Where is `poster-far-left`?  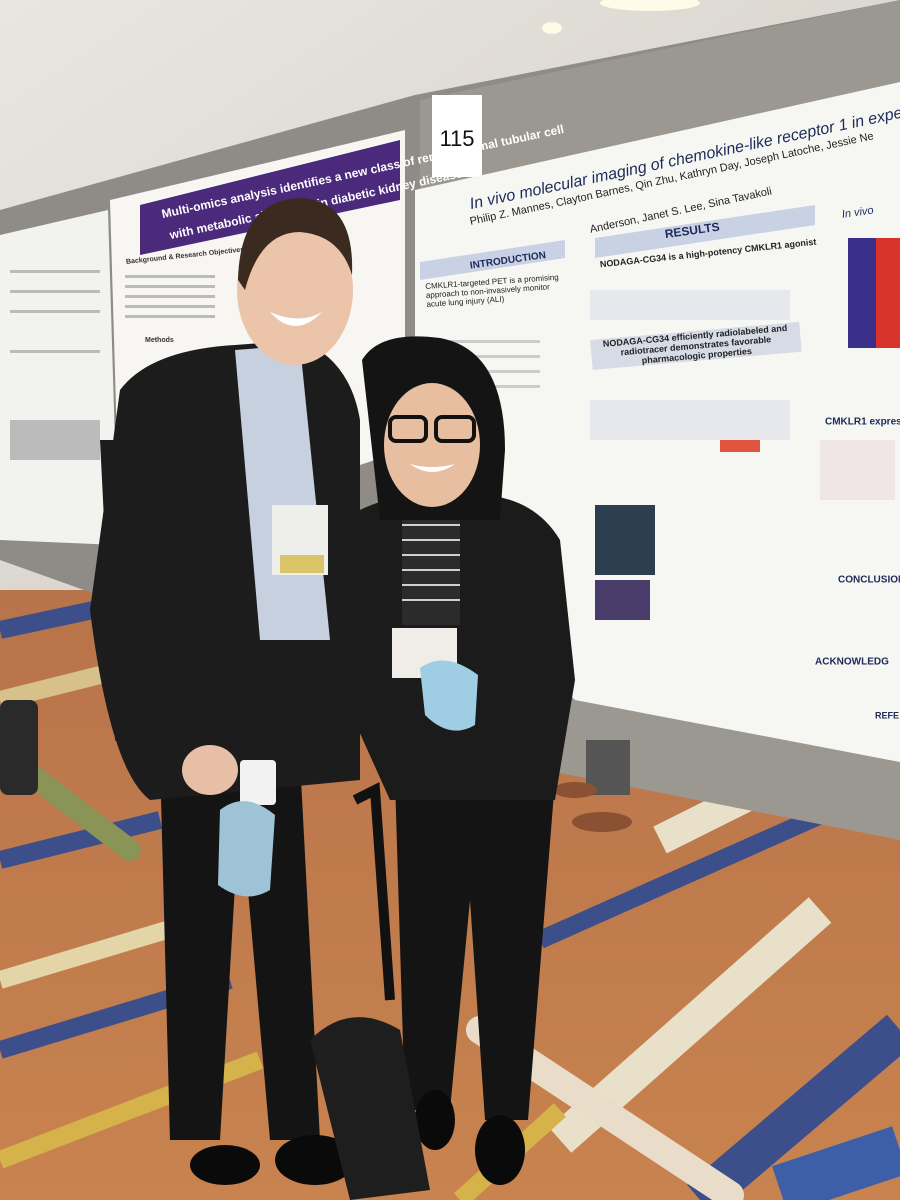 poster-far-left is located at coordinates (59, 377).